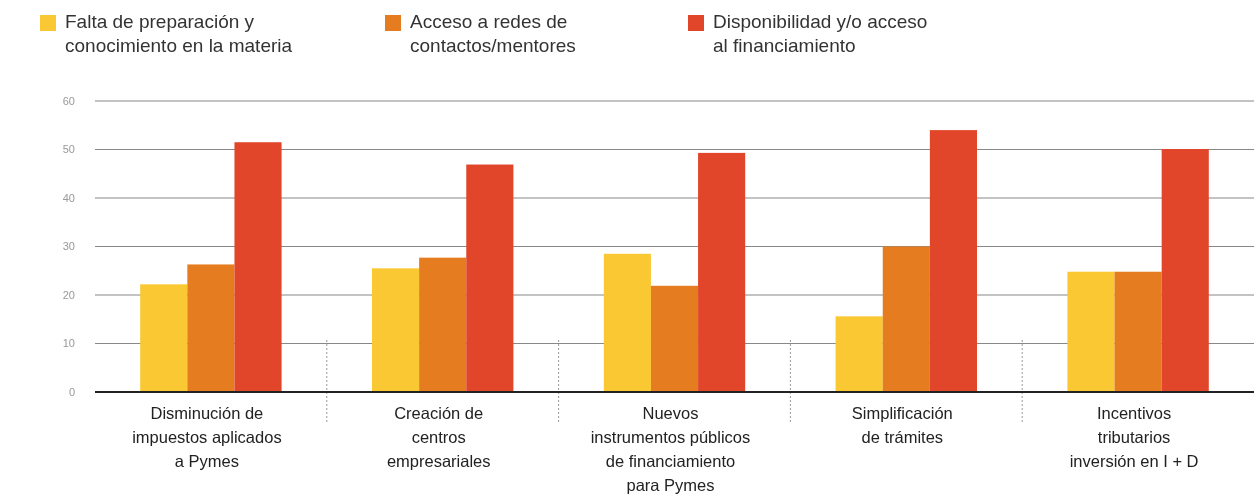  Describe the element at coordinates (438, 437) in the screenshot. I see `x-tick-label: Creación de centros empresariales` at that location.